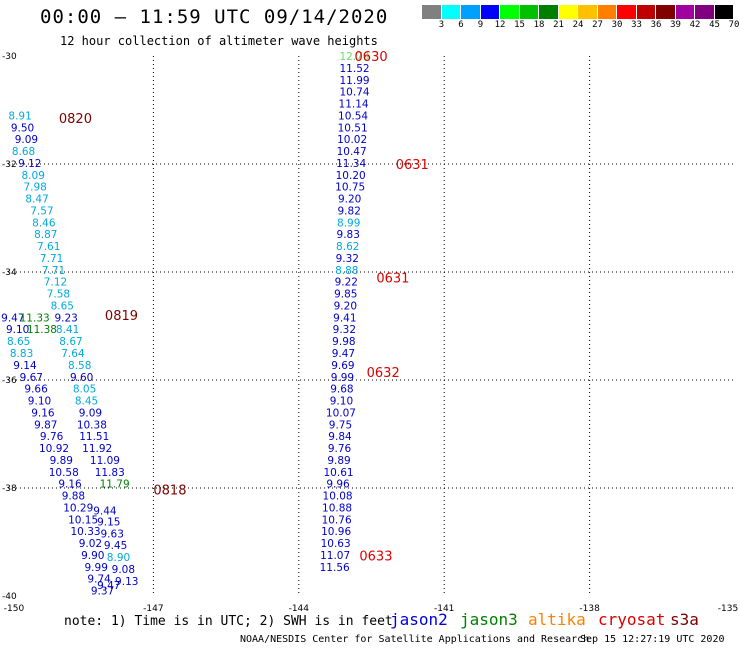  I want to click on legend-item-cryosat: cryosat, so click(632, 619).